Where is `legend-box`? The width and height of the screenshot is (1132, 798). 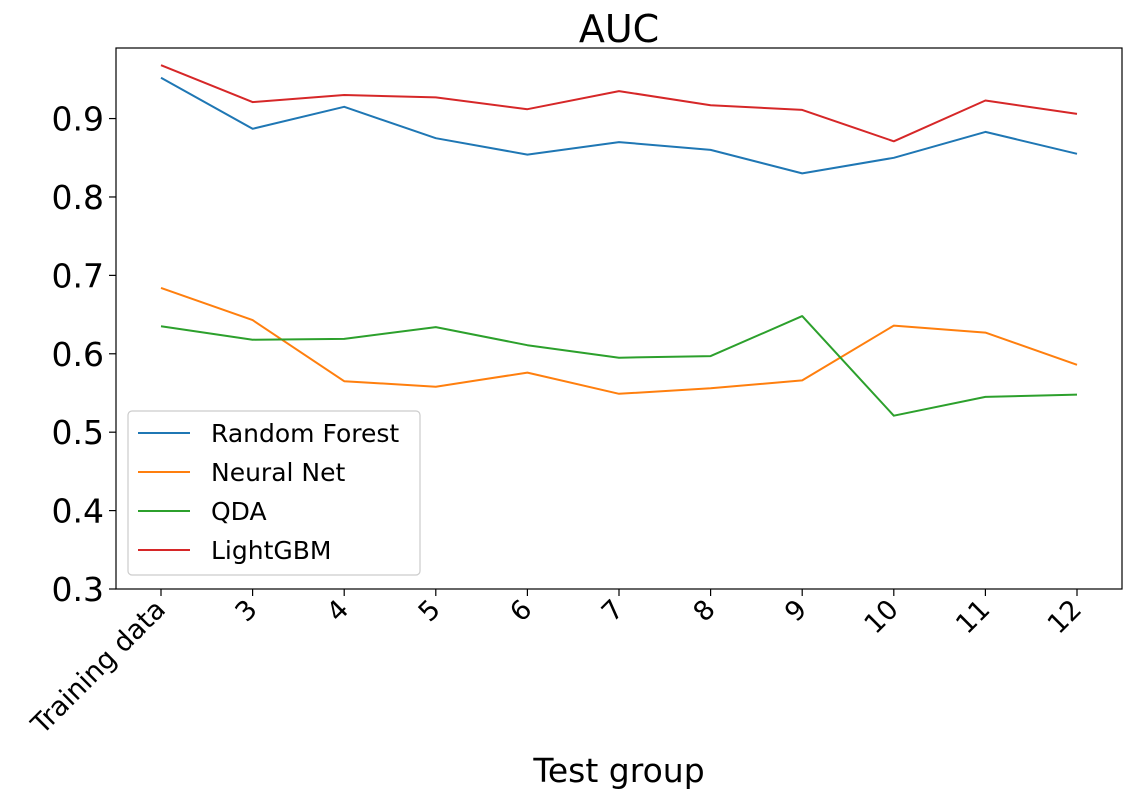 legend-box is located at coordinates (274, 493).